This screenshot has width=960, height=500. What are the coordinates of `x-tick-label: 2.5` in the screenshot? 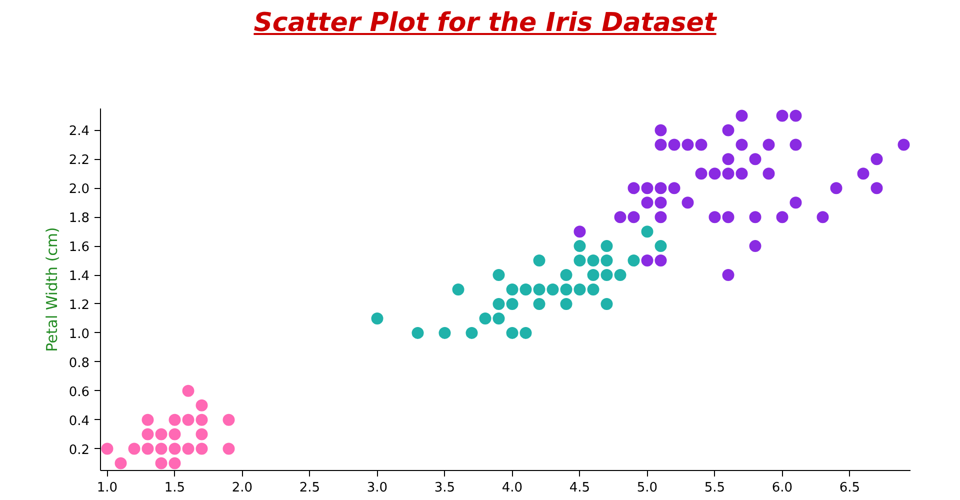 It's located at (309, 488).